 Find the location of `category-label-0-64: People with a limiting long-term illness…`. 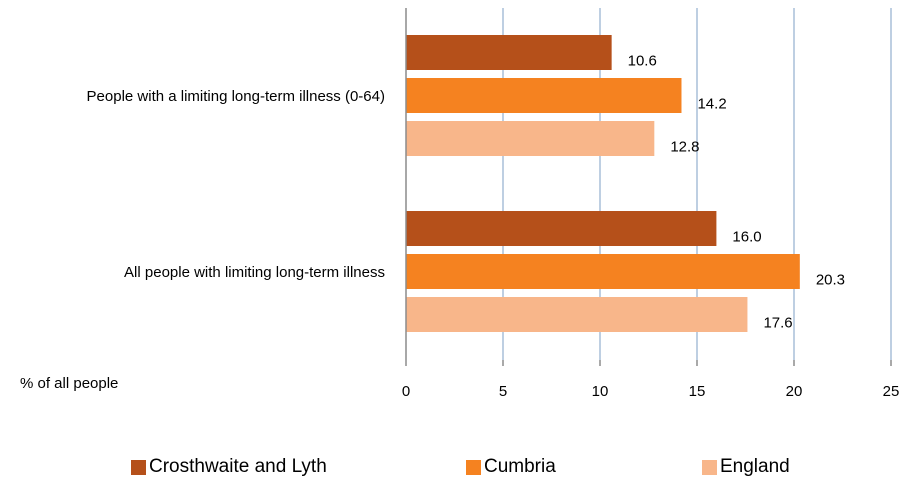

category-label-0-64: People with a limiting long-term illness… is located at coordinates (235, 96).